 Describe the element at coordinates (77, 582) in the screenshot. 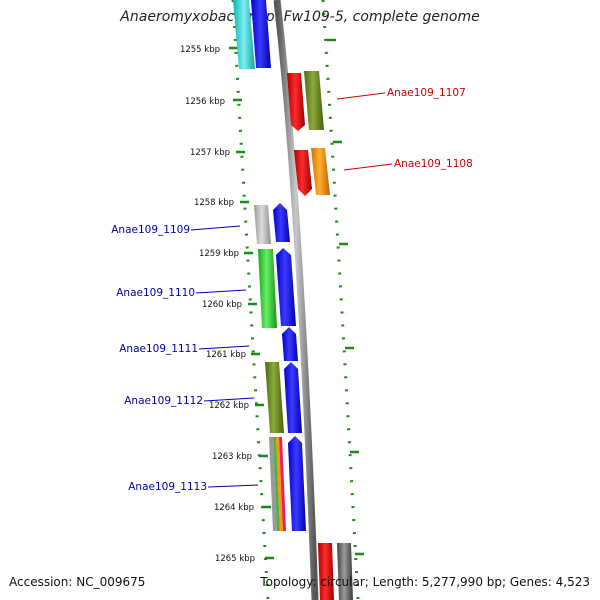

I see `accession-text: Accession: NC_009675` at that location.